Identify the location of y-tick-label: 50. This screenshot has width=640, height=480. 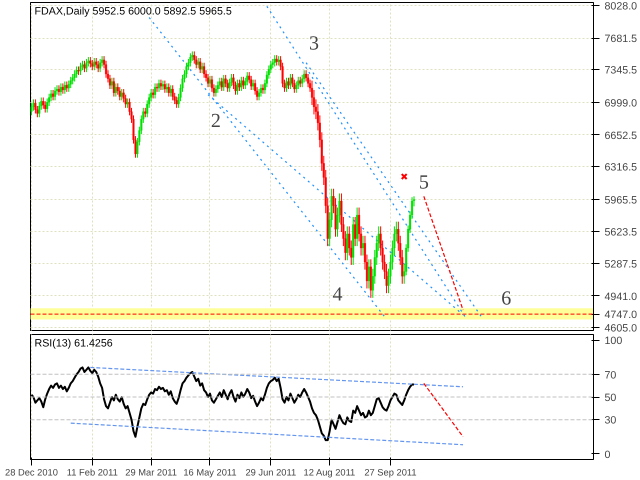
(610, 398).